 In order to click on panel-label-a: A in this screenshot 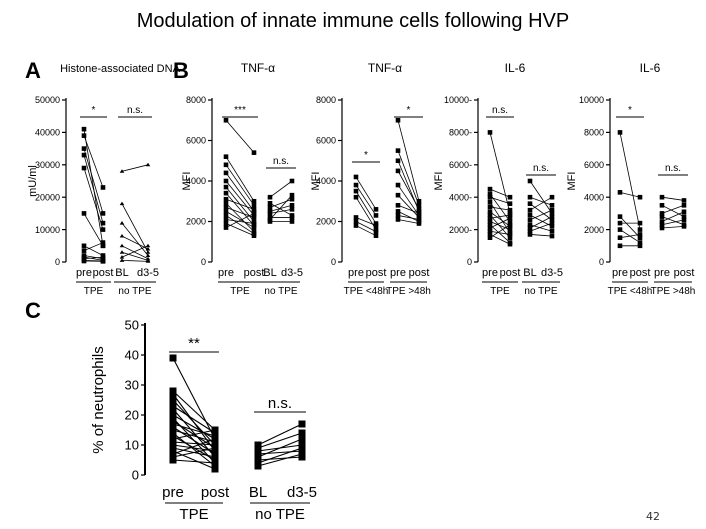, I will do `click(33, 70)`.